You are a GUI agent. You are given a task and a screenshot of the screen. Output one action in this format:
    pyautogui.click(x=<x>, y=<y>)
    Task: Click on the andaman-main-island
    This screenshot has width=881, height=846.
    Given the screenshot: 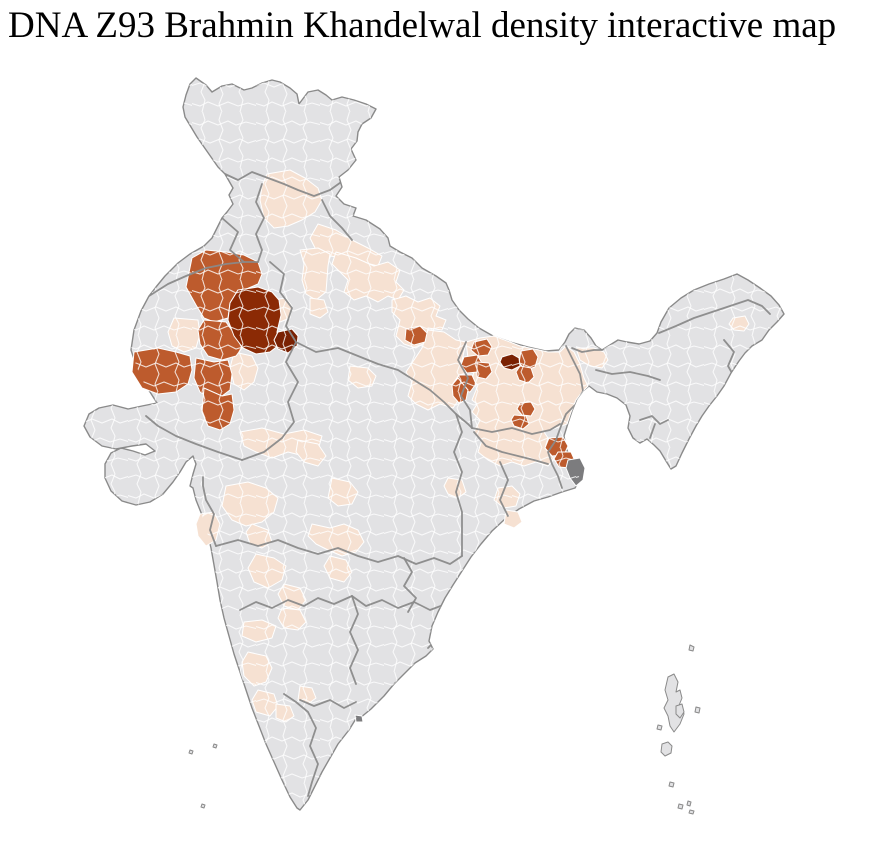 What is the action you would take?
    pyautogui.click(x=674, y=703)
    